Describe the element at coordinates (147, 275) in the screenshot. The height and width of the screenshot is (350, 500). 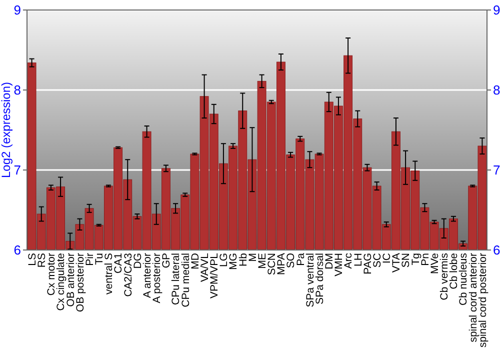
I see `x-tick-label: A anterior` at that location.